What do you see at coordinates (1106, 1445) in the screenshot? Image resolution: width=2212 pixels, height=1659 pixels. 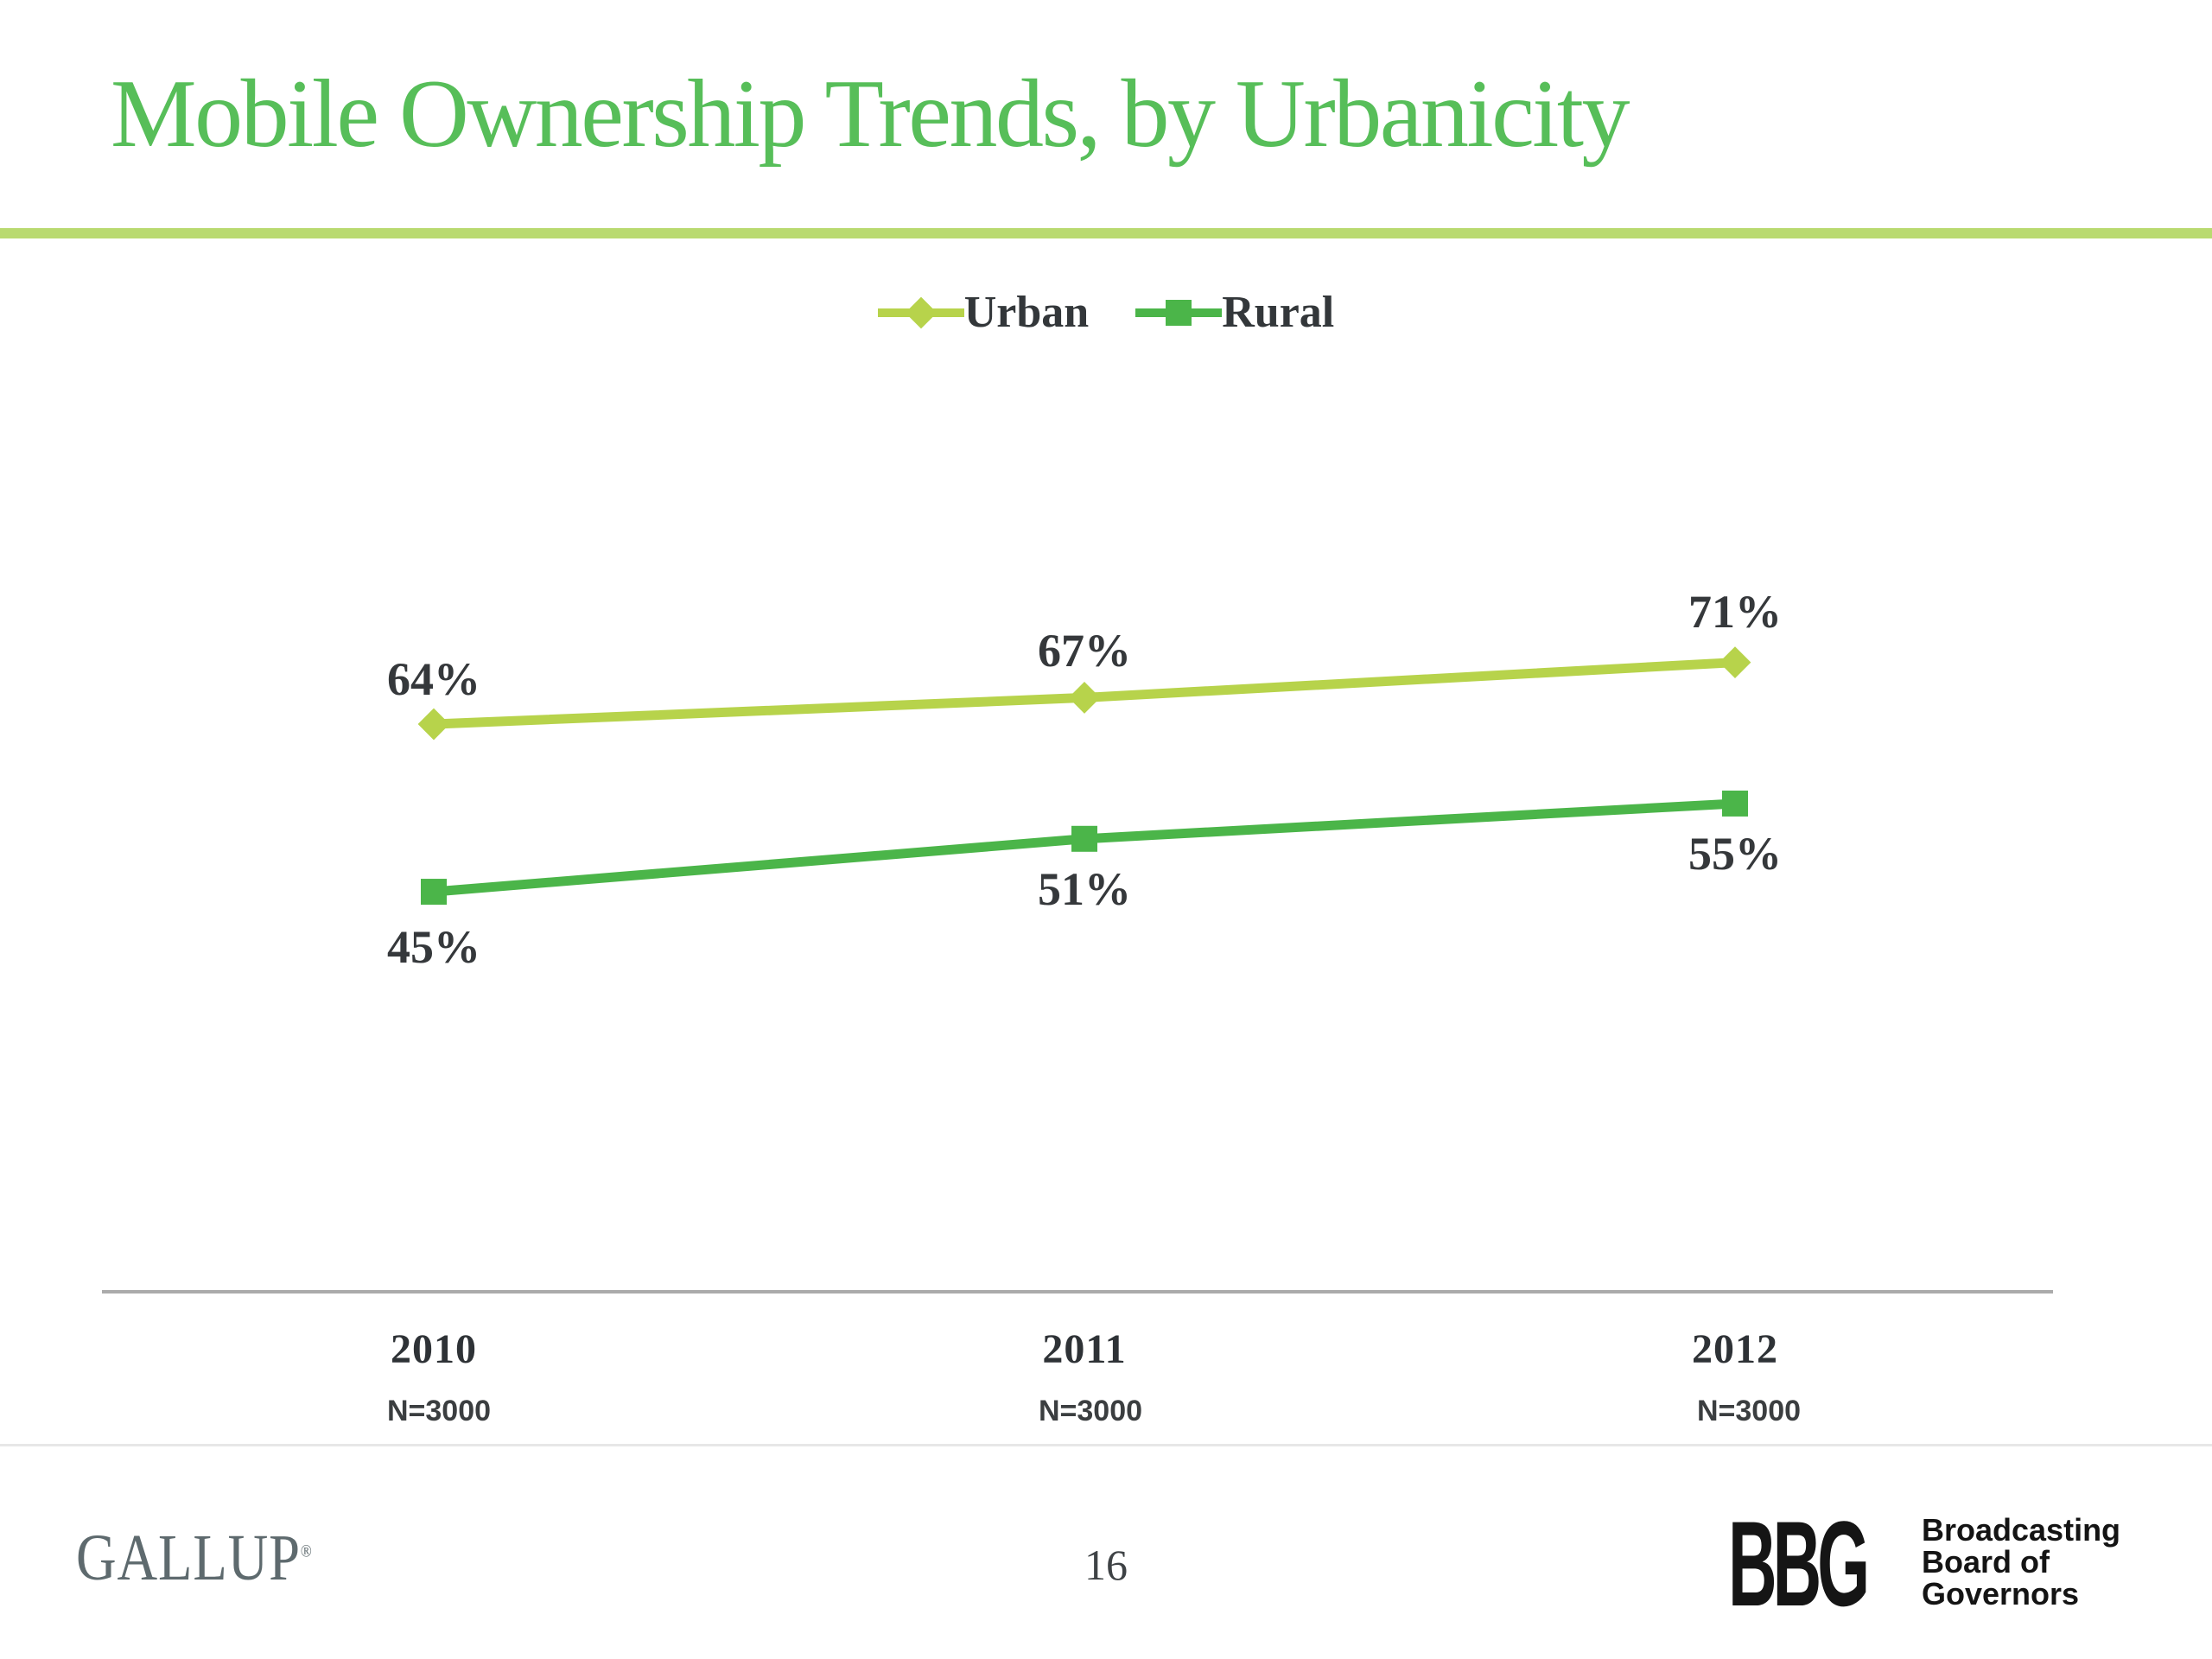 I see `footer-divider` at bounding box center [1106, 1445].